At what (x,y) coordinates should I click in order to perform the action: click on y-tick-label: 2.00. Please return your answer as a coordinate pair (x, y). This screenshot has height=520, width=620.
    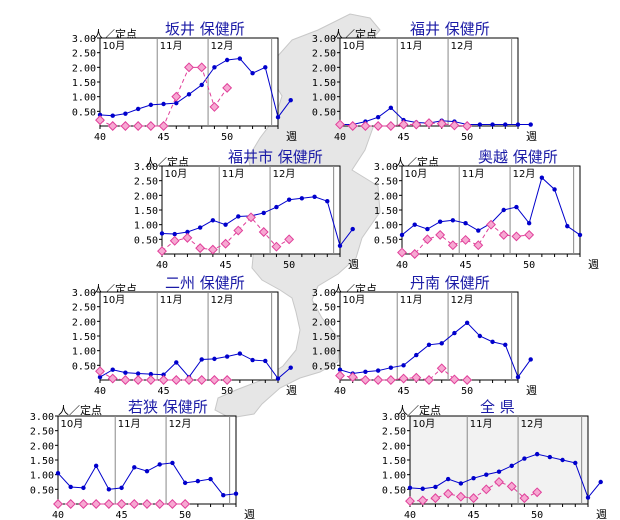
    Looking at the image, I should click on (324, 68).